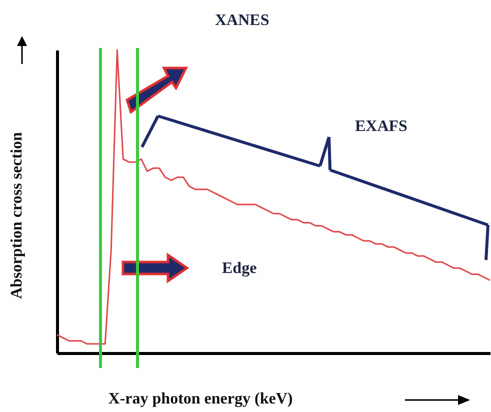 Image resolution: width=491 pixels, height=412 pixels. What do you see at coordinates (239, 268) in the screenshot?
I see `annotation: Edge` at bounding box center [239, 268].